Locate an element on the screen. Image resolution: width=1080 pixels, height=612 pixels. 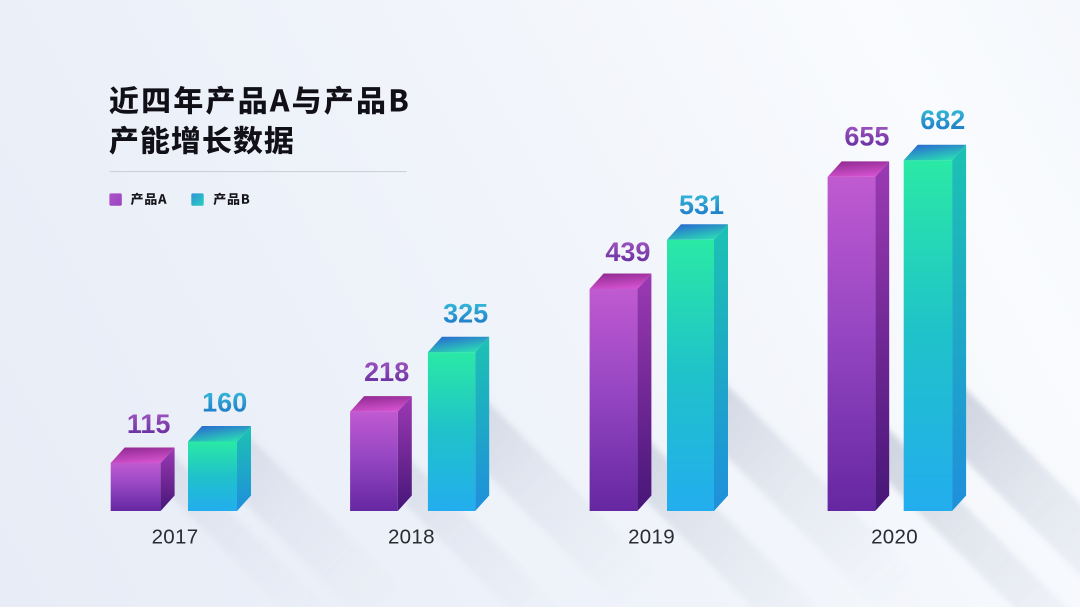
svg-text: 115 is located at coordinates (149, 424).